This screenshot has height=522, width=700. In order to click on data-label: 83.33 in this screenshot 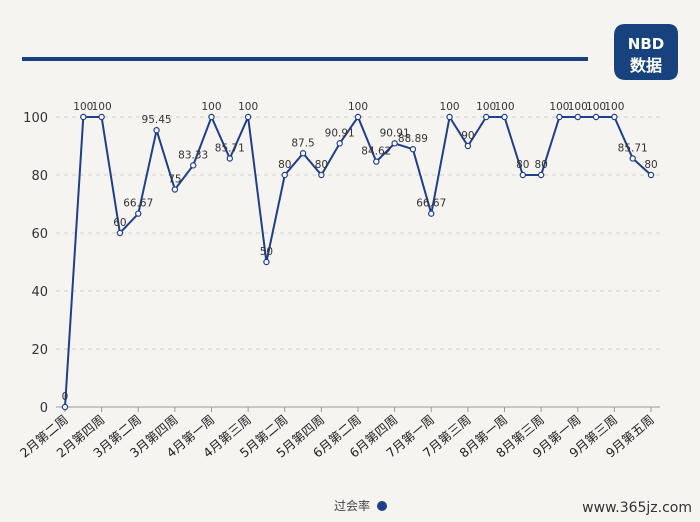, I will do `click(193, 155)`.